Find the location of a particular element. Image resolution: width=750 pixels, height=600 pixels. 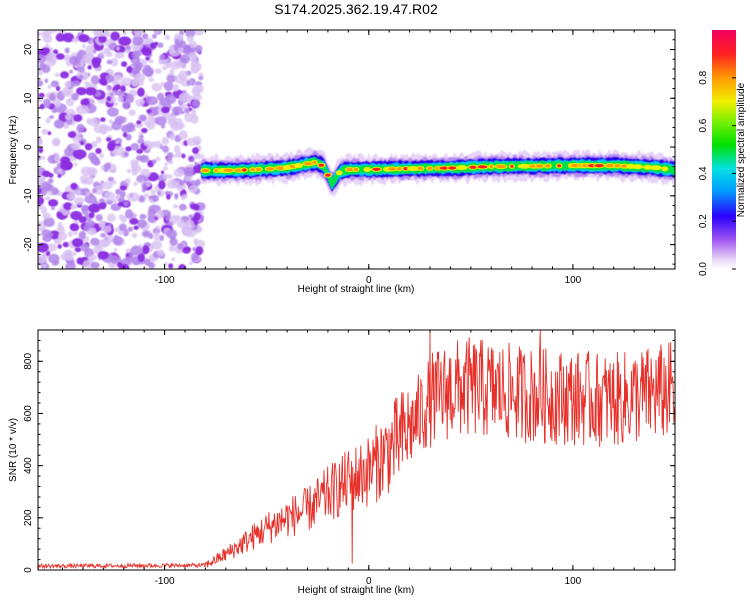

y-tick-label: 200 is located at coordinates (28, 517).